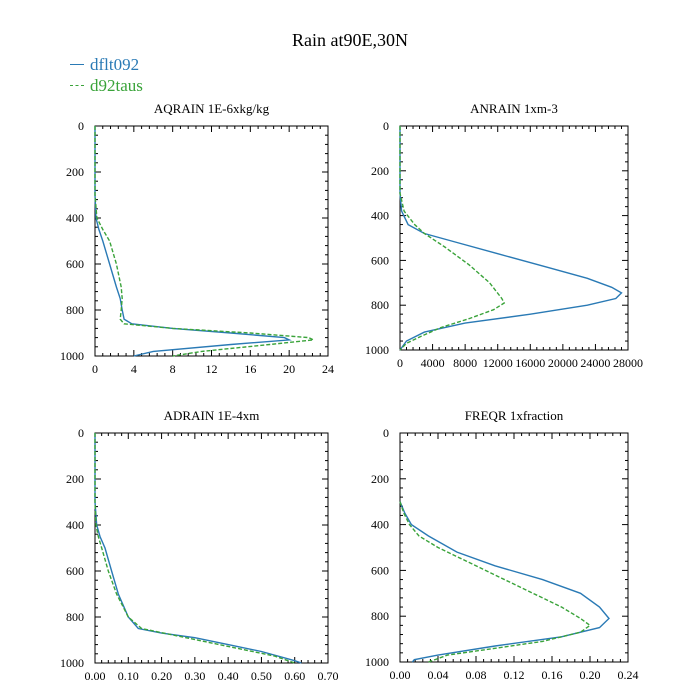 Image resolution: width=700 pixels, height=700 pixels. I want to click on legend: dflt092 d92taus, so click(106, 75).